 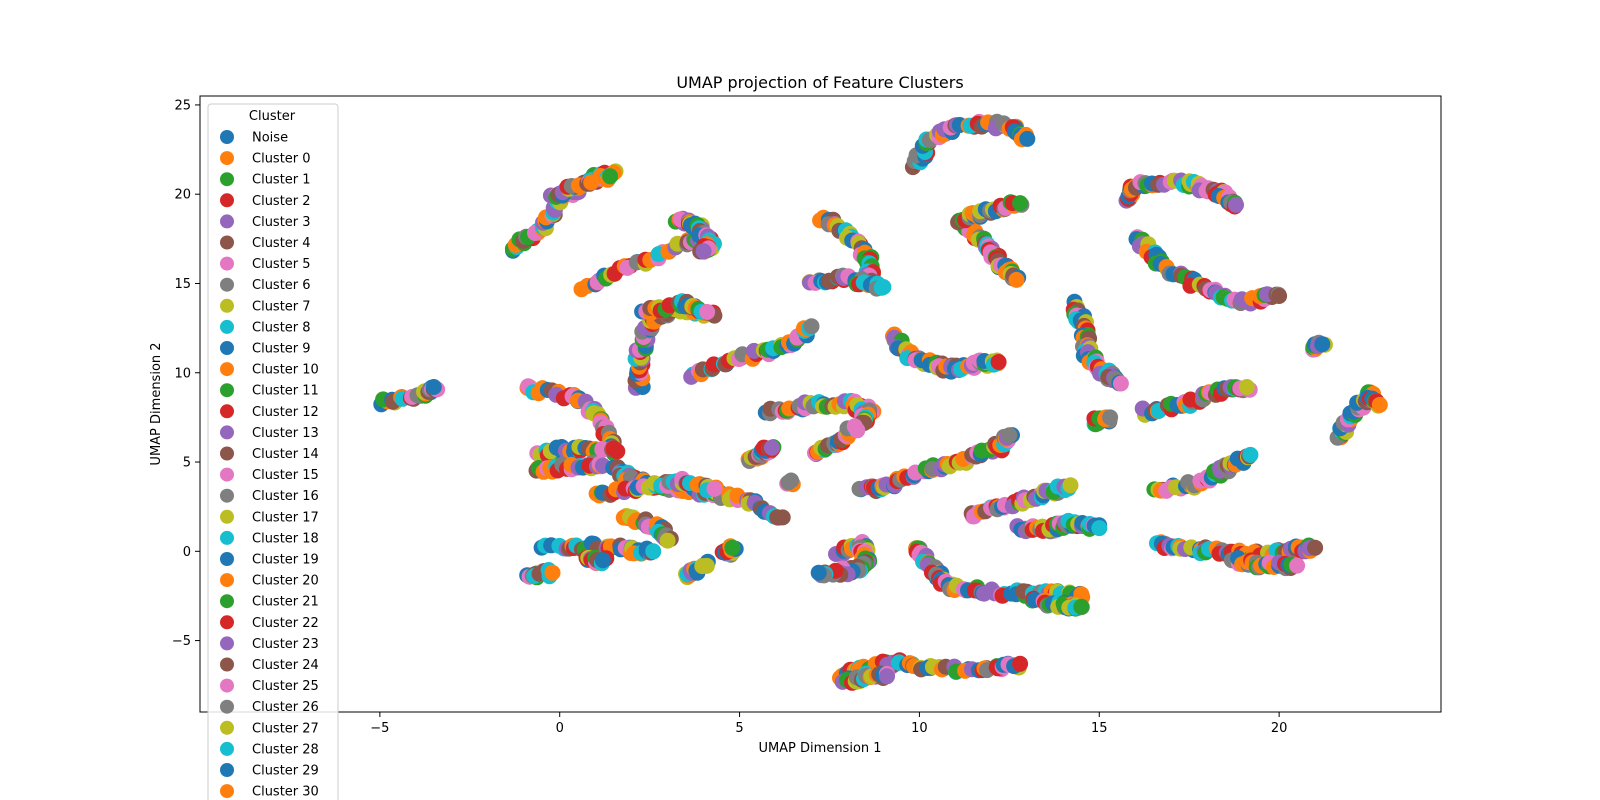 I want to click on x-axis-ticks: −5 0 5 10 15 20, so click(x=828, y=724).